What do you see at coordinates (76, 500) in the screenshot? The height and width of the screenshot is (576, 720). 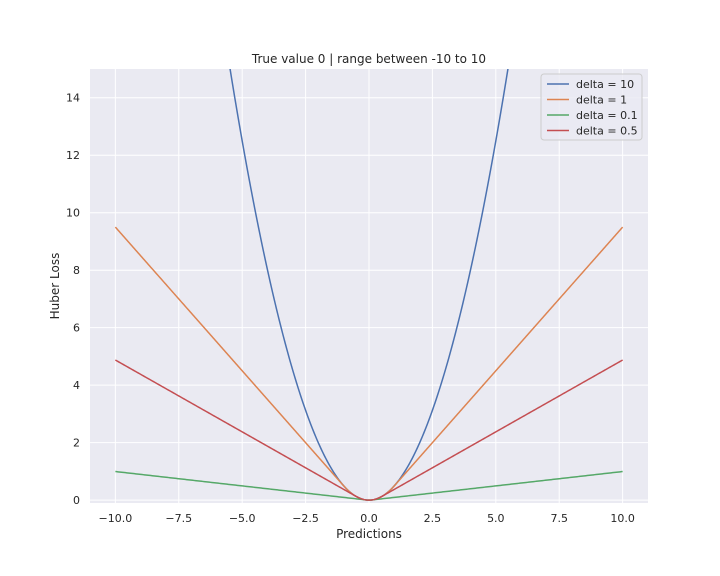 I see `y-tick-label: 0` at bounding box center [76, 500].